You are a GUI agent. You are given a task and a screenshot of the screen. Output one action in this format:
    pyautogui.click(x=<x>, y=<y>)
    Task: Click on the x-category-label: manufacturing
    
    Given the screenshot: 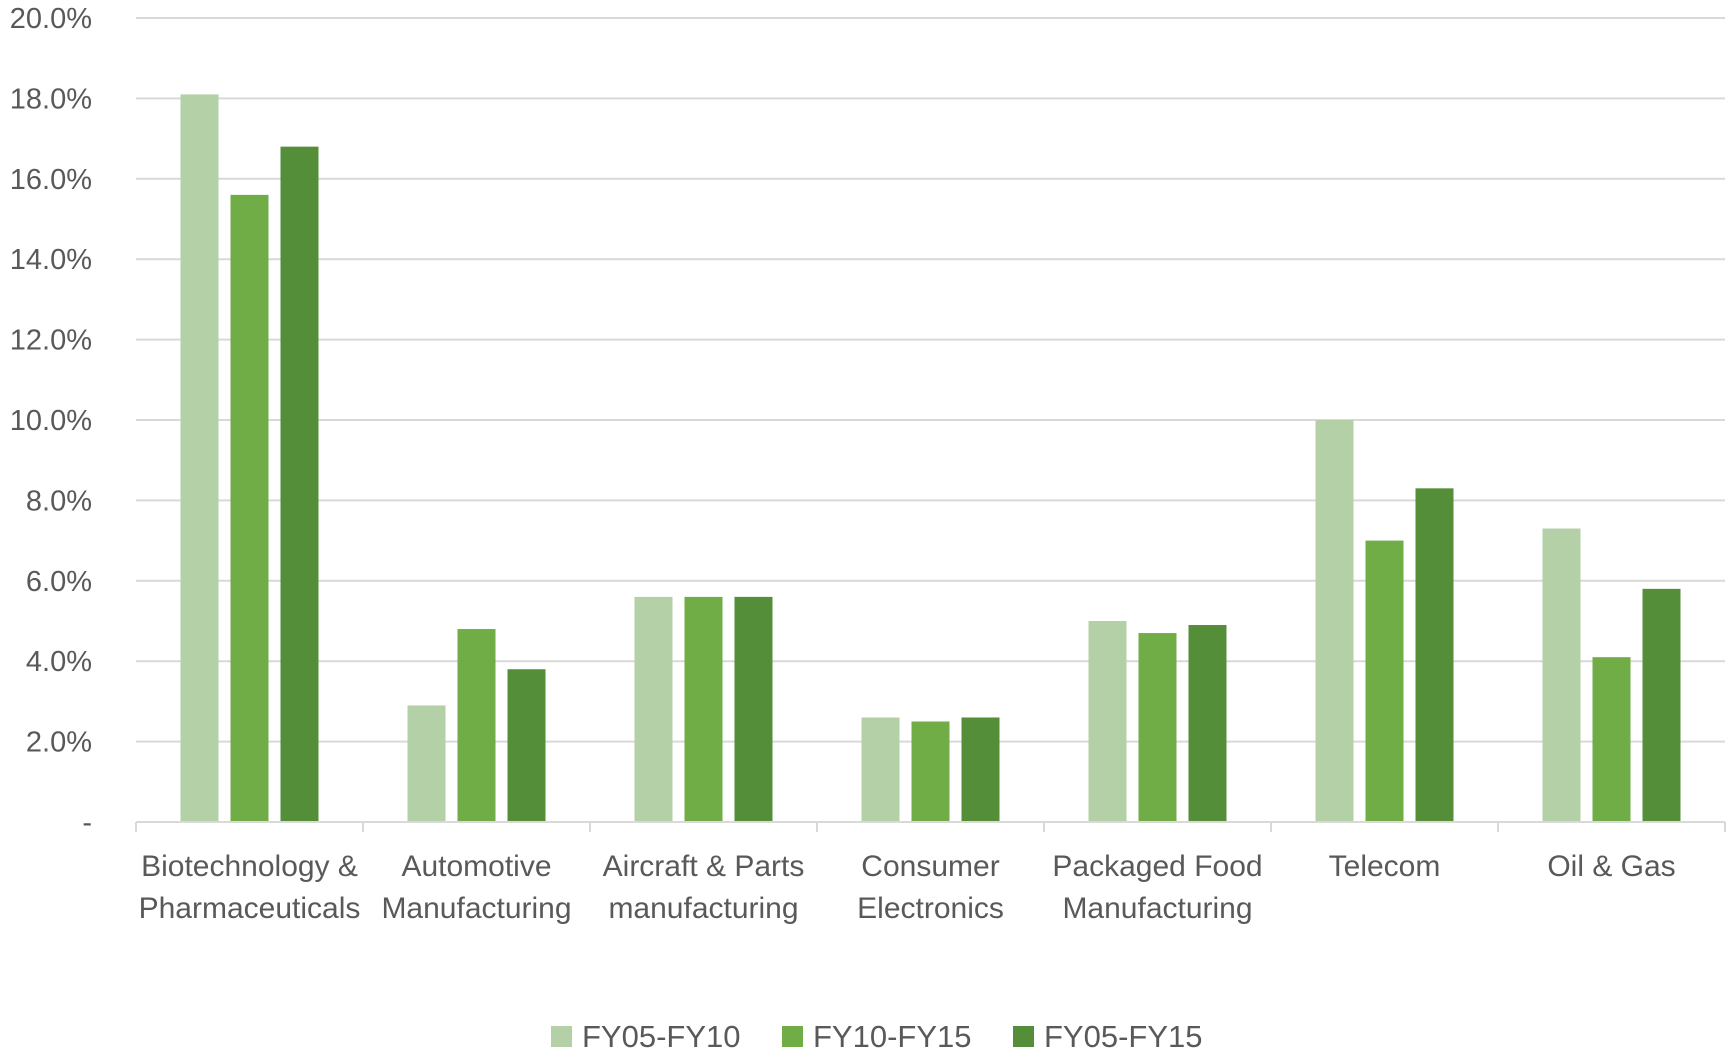 What is the action you would take?
    pyautogui.click(x=703, y=908)
    